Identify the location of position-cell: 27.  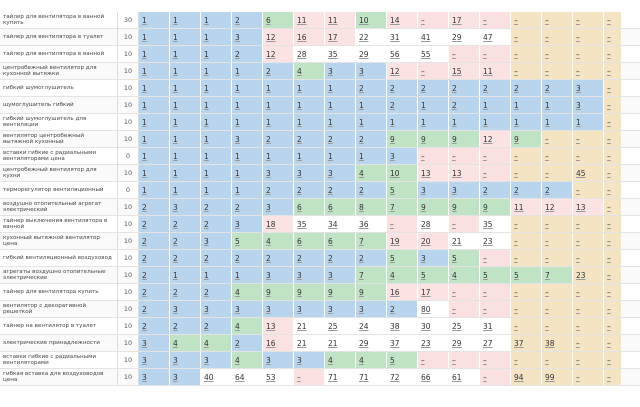
(495, 343).